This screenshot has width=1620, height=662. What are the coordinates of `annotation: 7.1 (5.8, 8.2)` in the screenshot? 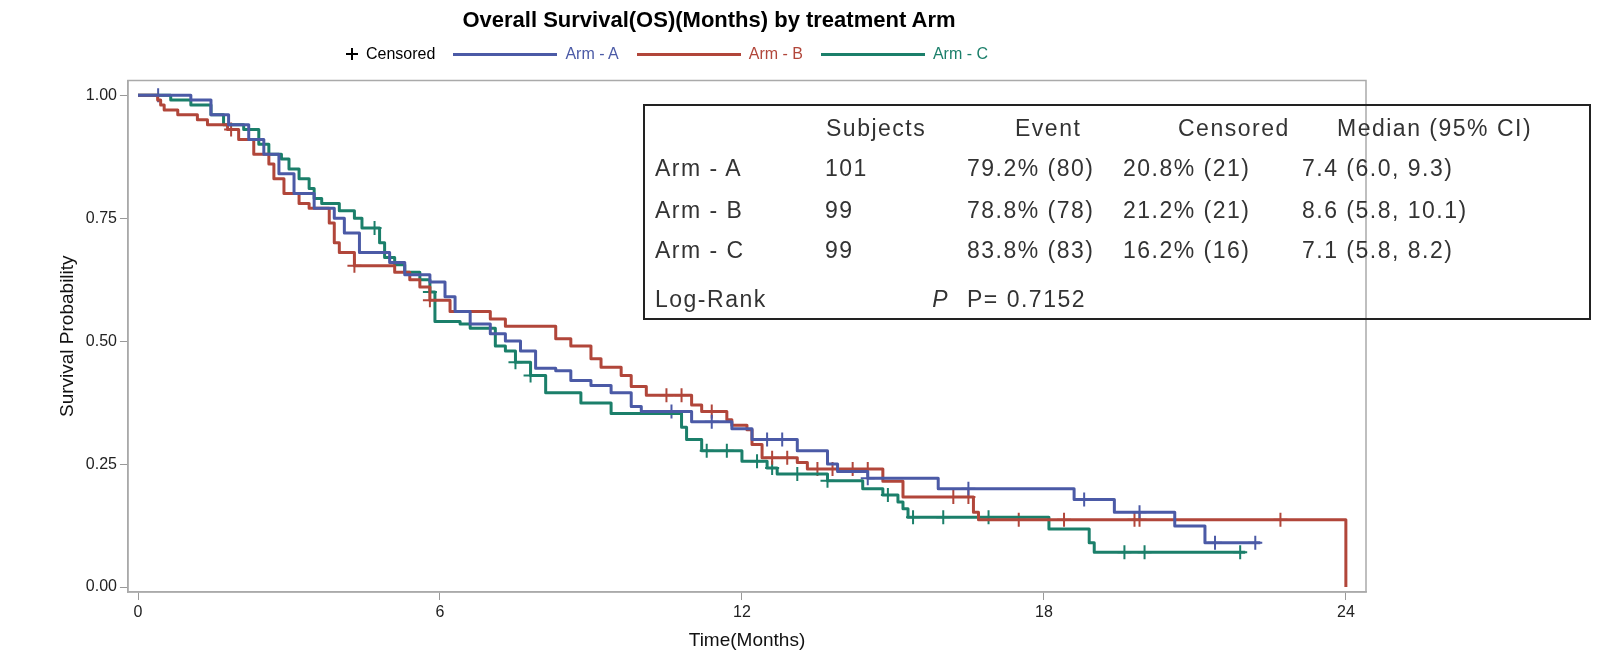 It's located at (1378, 250).